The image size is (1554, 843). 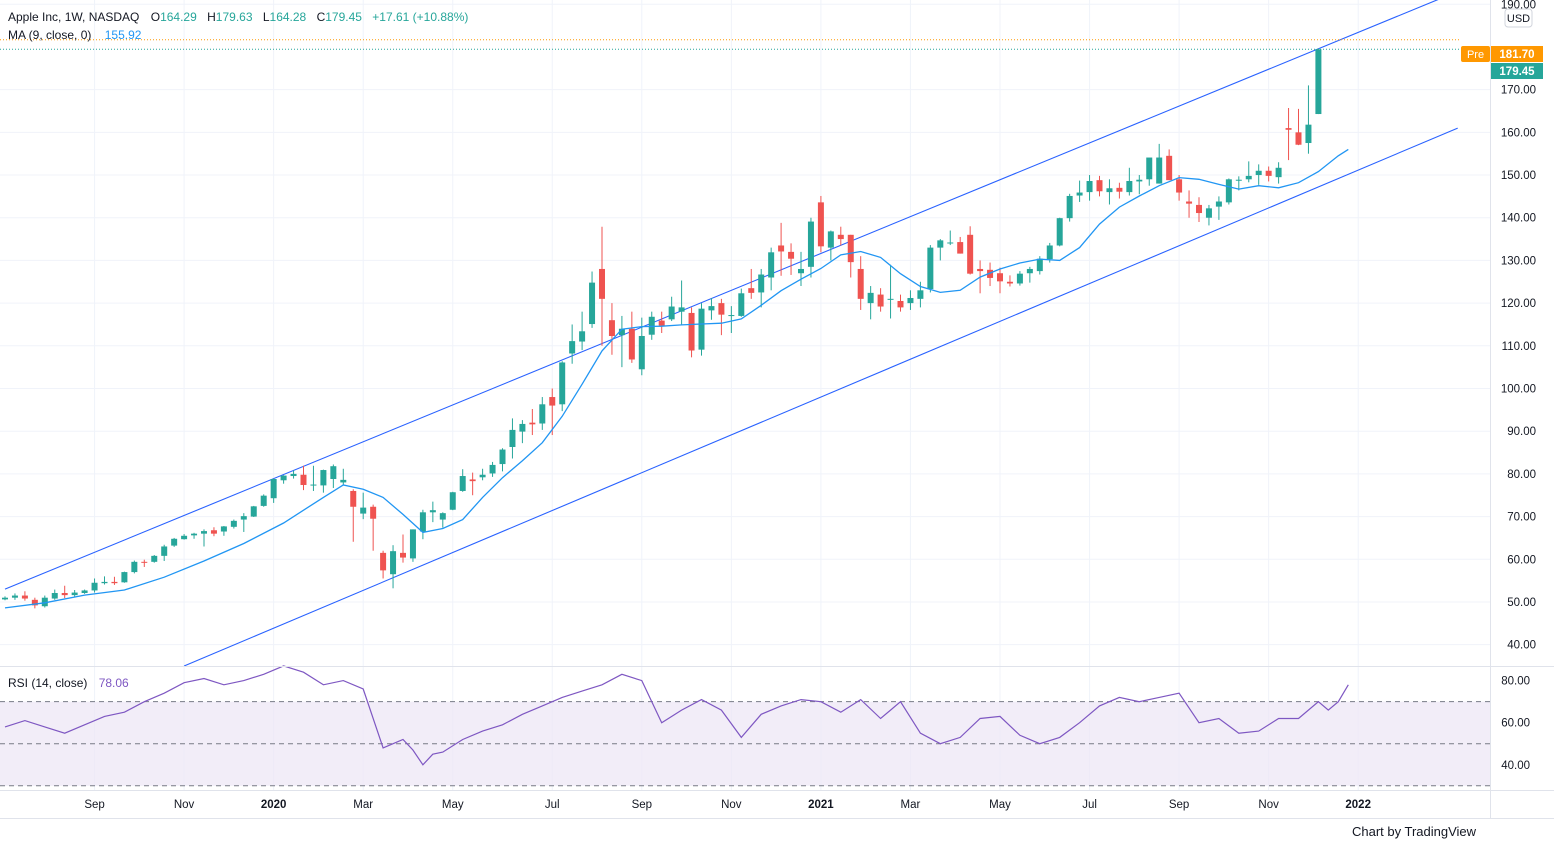 I want to click on time-tick-label: Jul, so click(x=552, y=805).